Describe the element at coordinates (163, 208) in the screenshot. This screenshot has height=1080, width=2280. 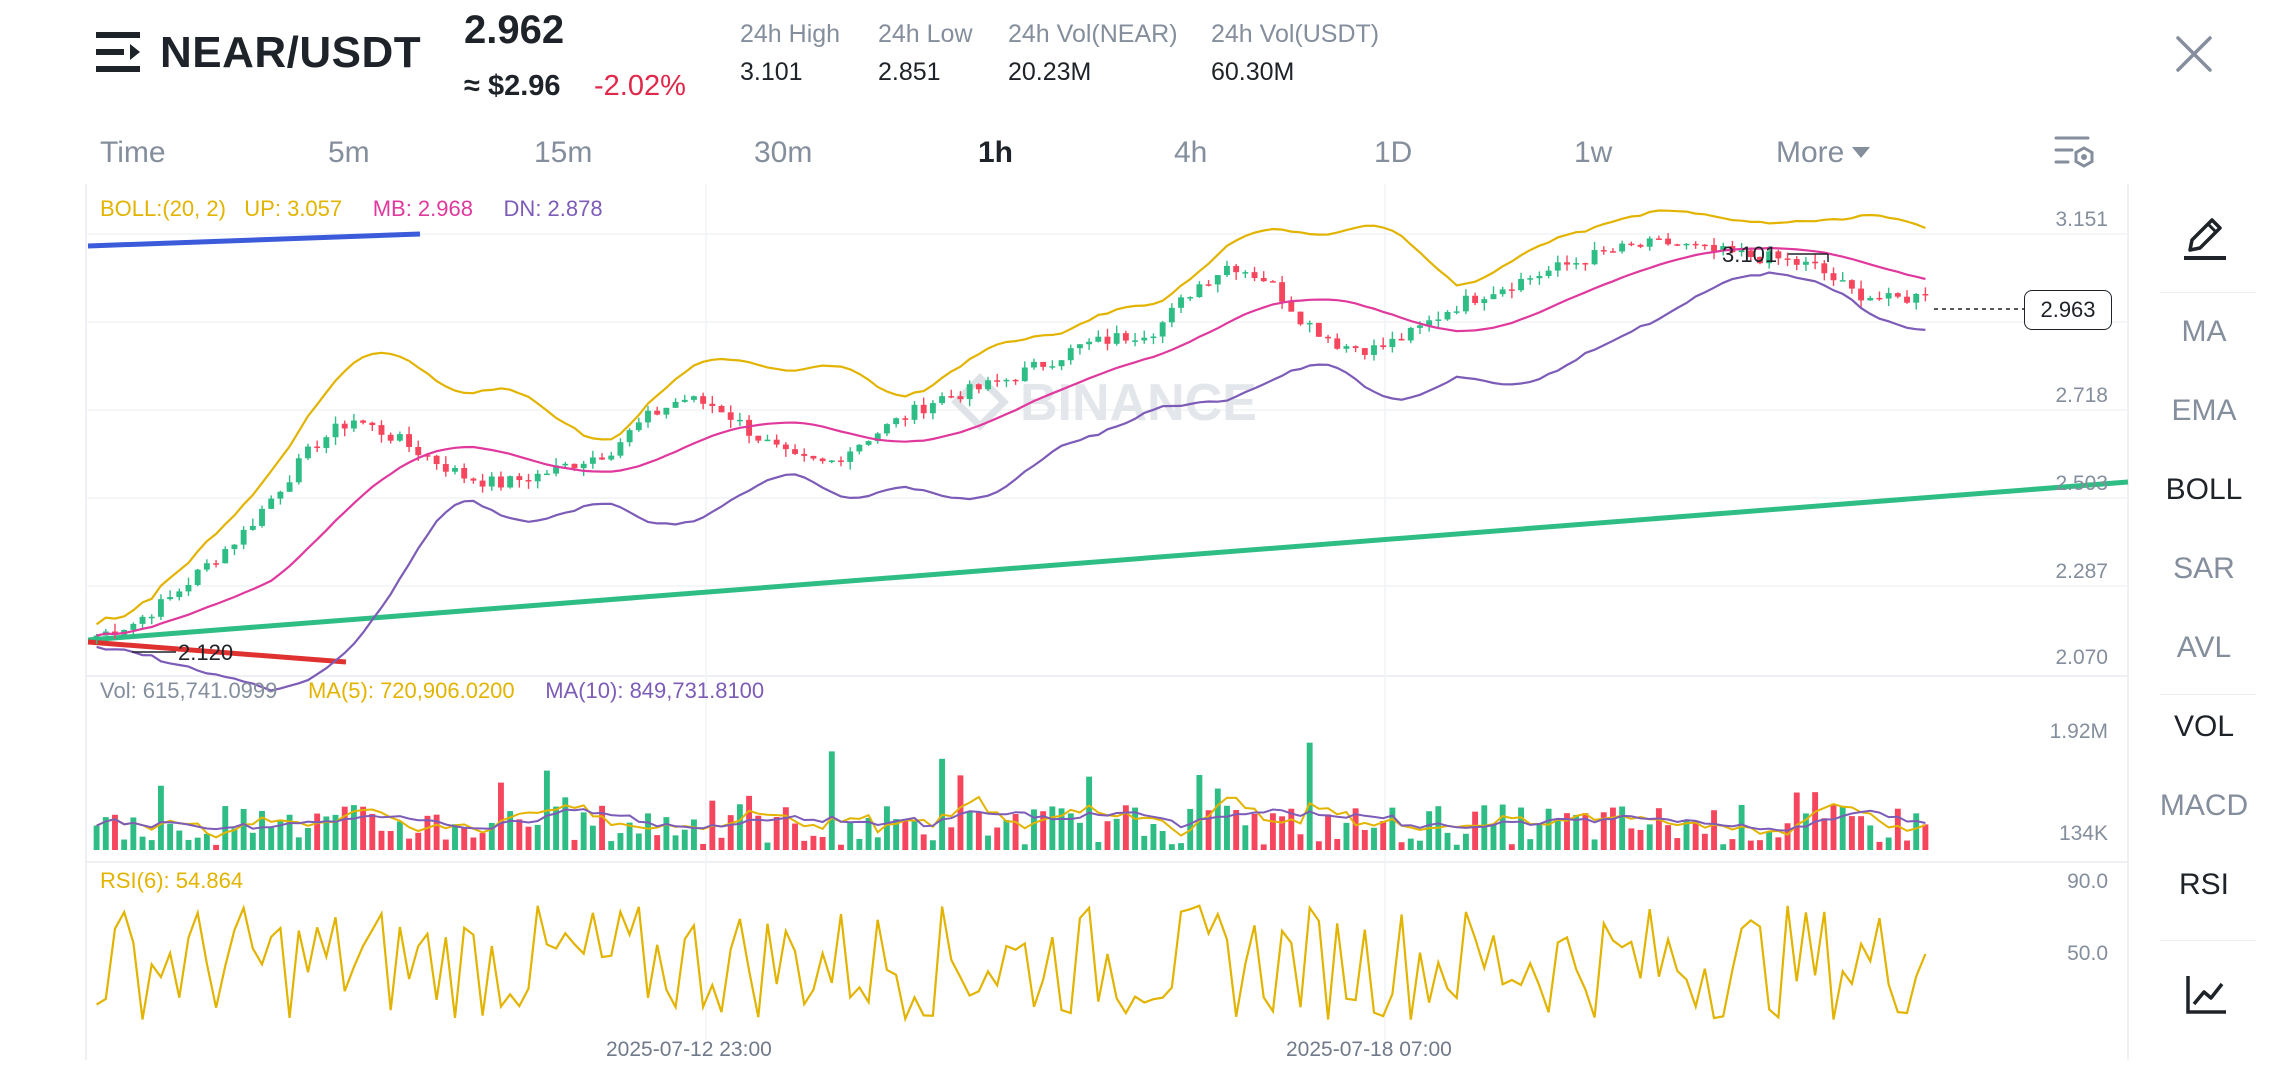
I see `boll-params: BOLL:(20, 2)` at that location.